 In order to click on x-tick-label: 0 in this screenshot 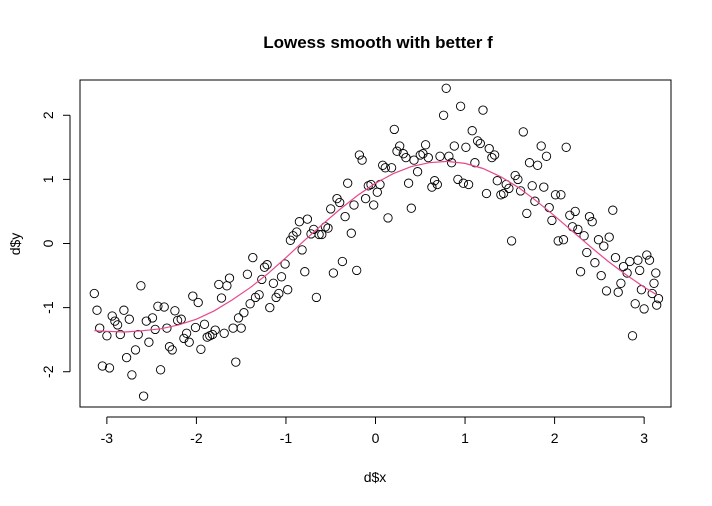, I will do `click(376, 438)`.